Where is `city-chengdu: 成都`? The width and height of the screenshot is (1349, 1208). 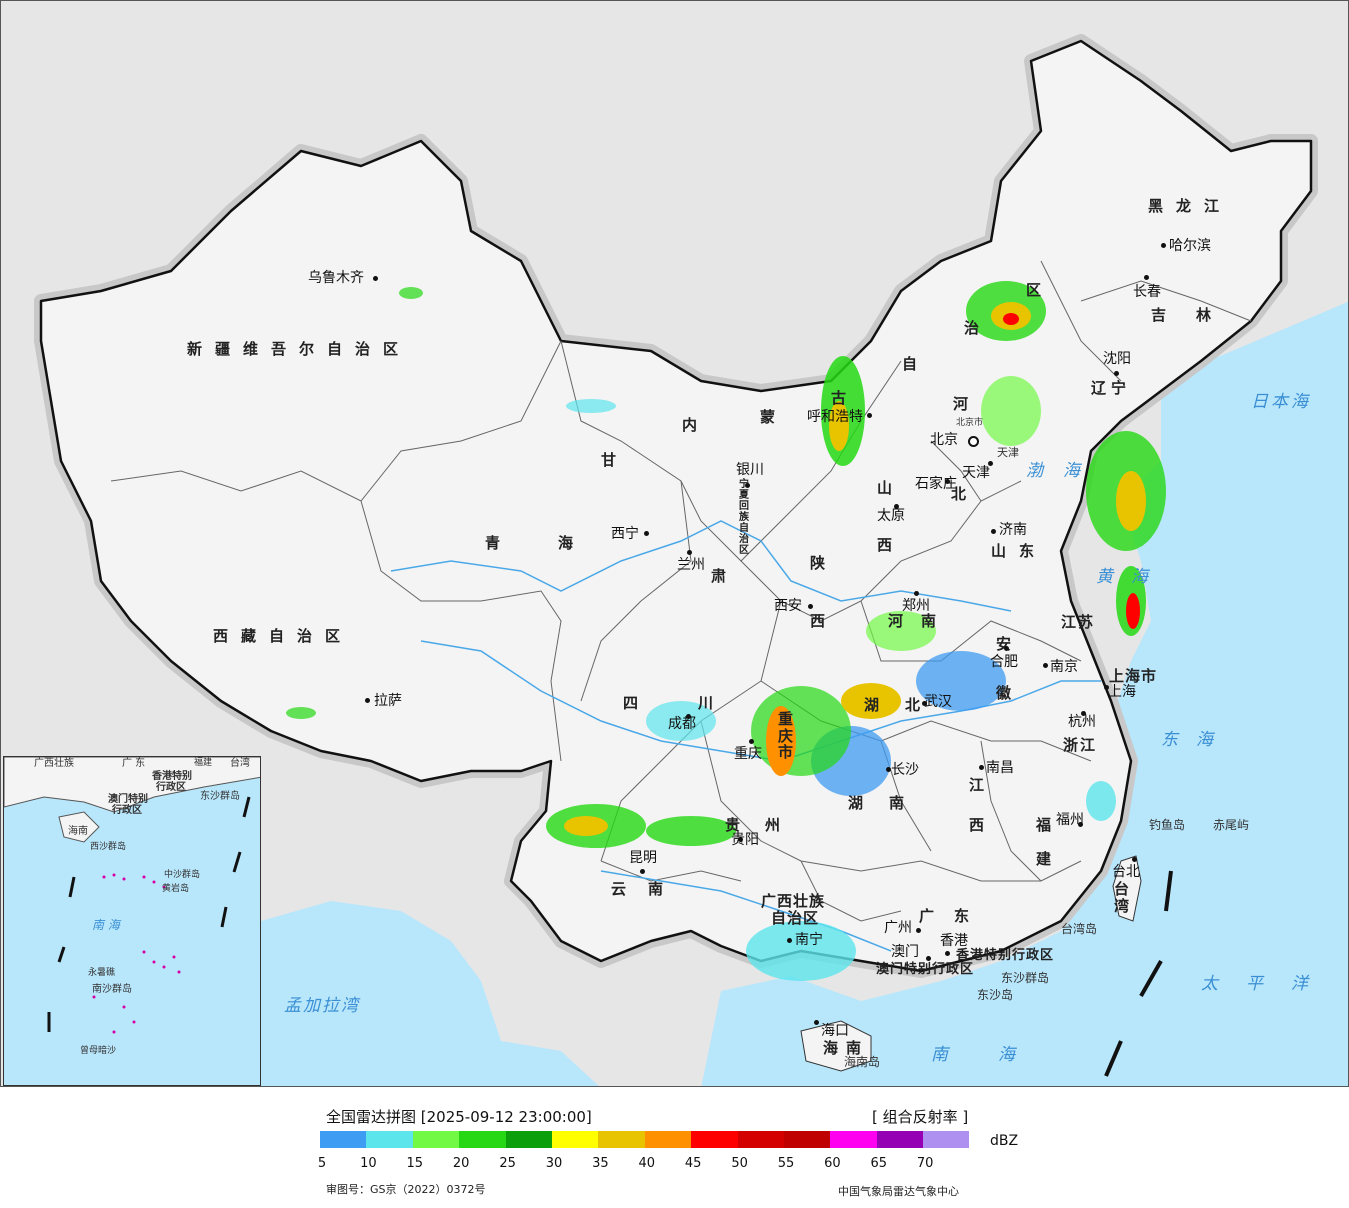
city-chengdu: 成都 is located at coordinates (682, 724).